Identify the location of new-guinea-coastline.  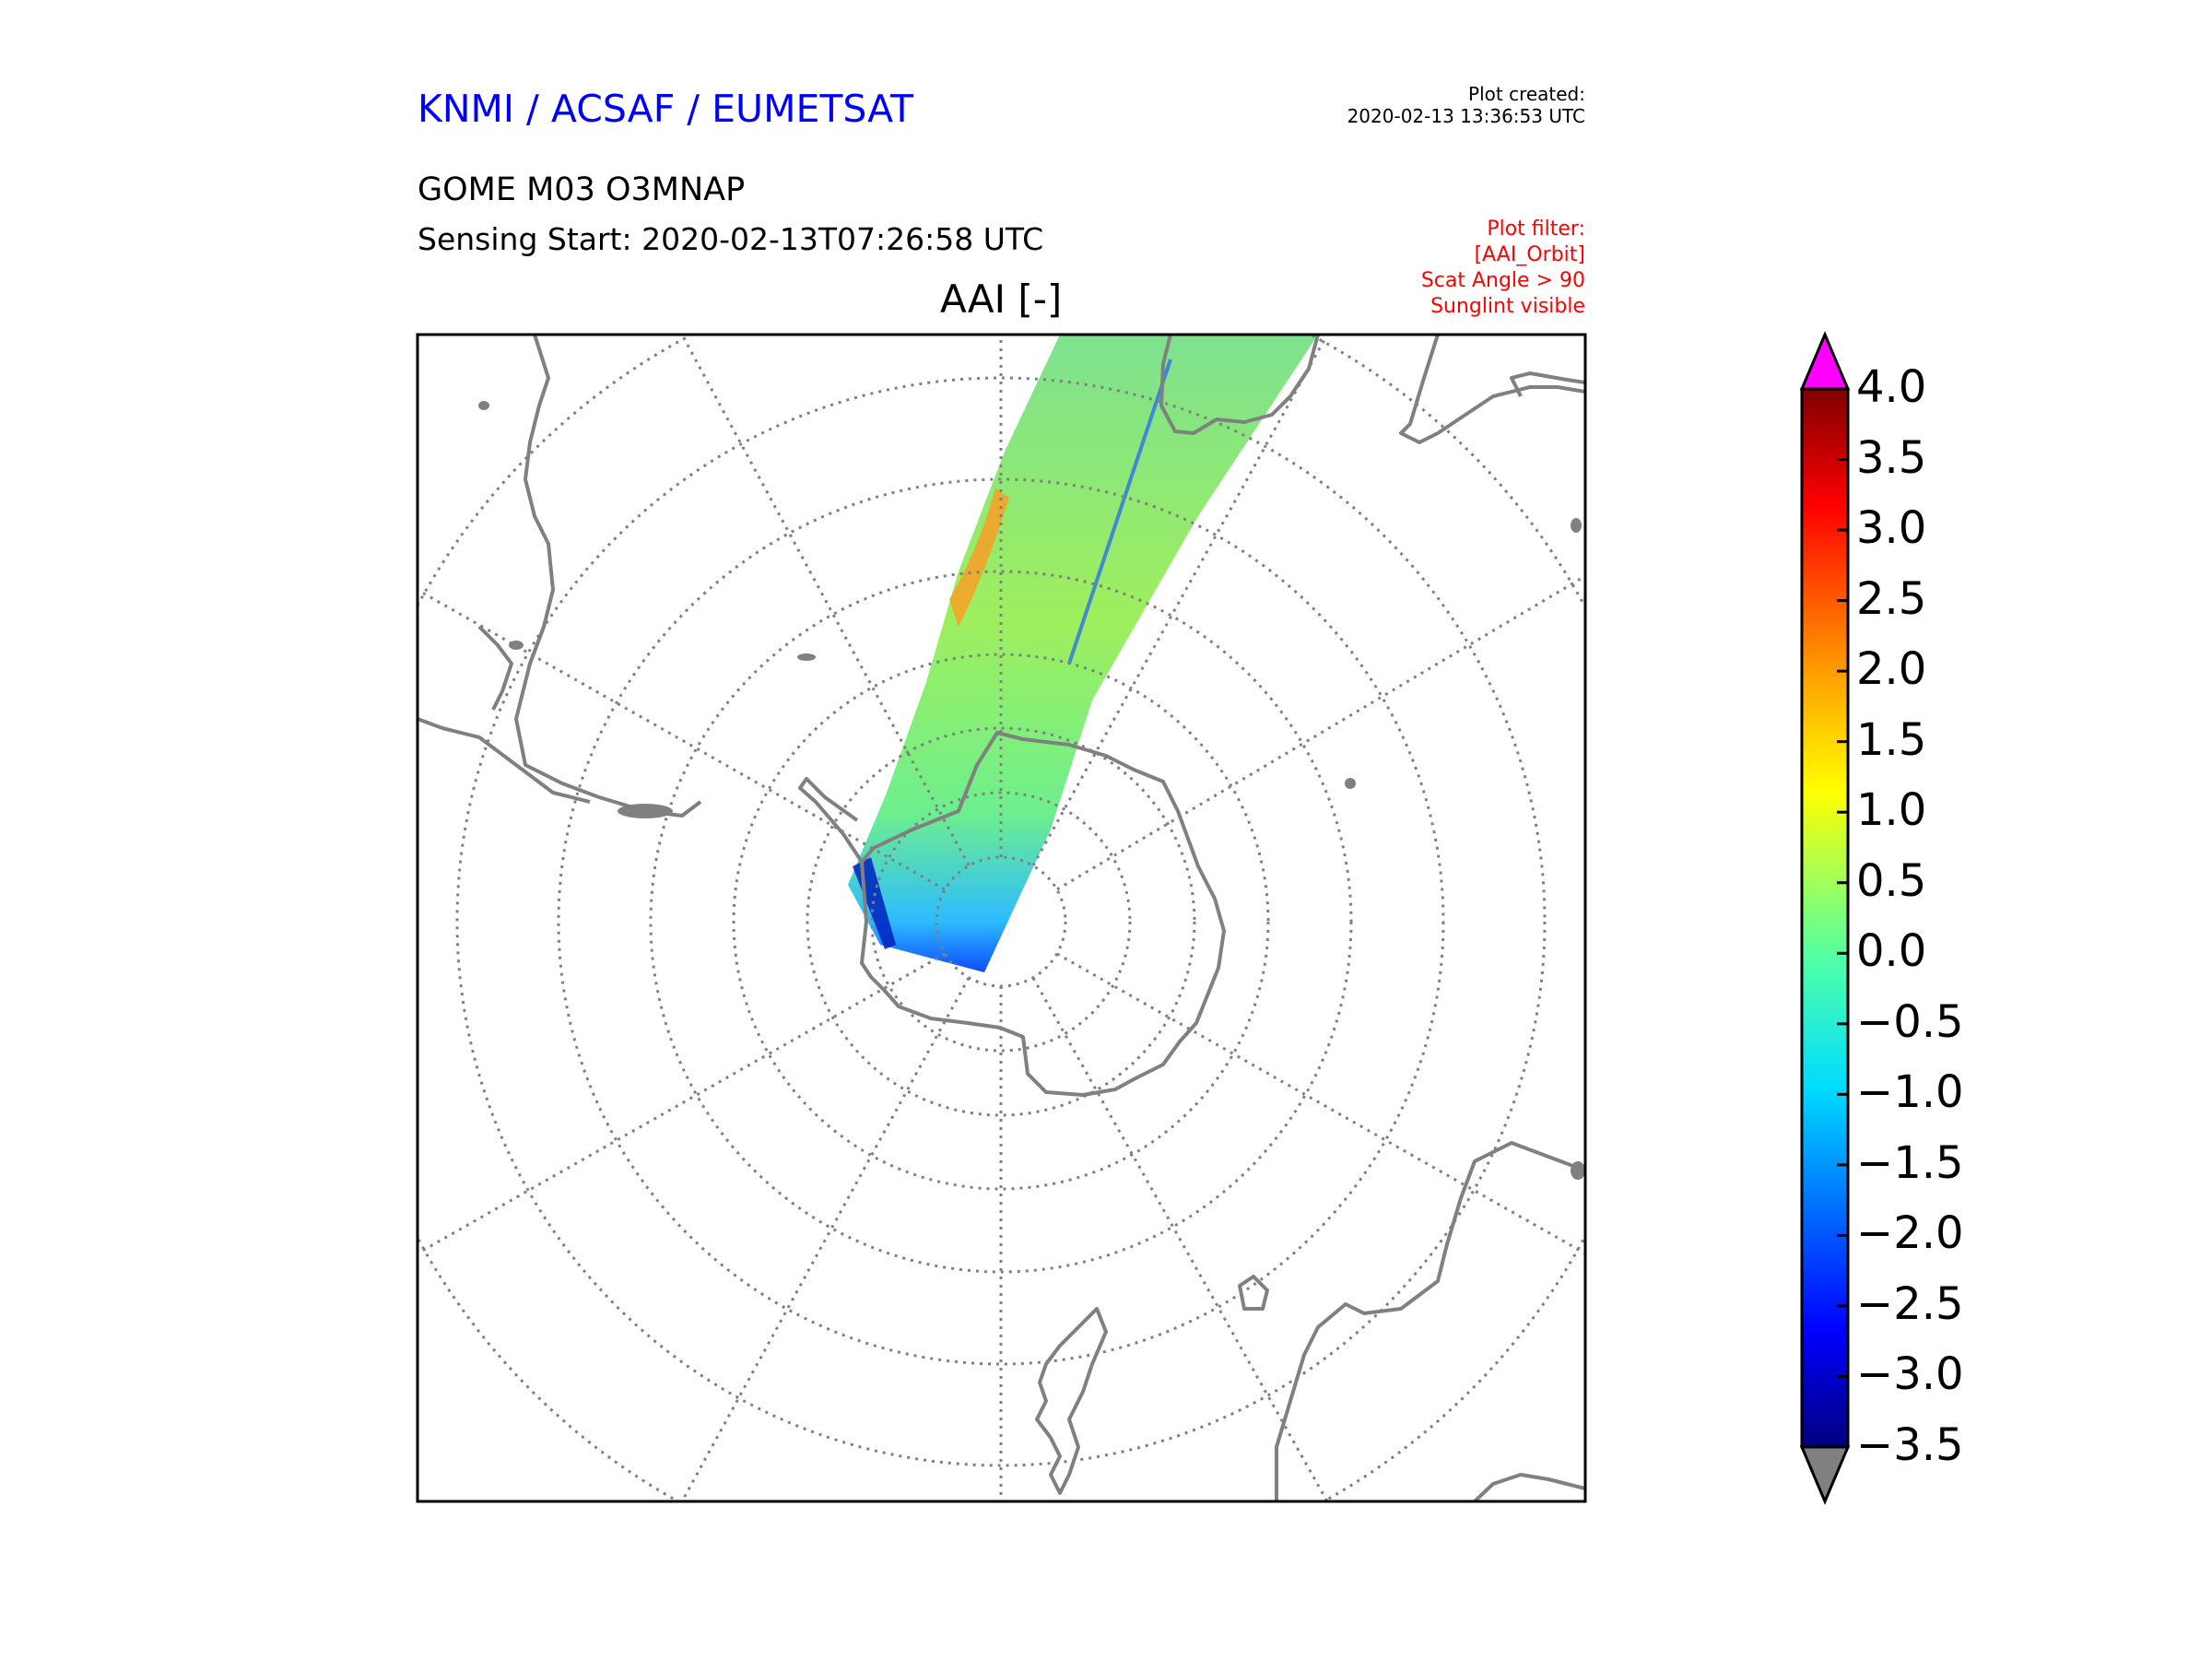
(1529, 1487).